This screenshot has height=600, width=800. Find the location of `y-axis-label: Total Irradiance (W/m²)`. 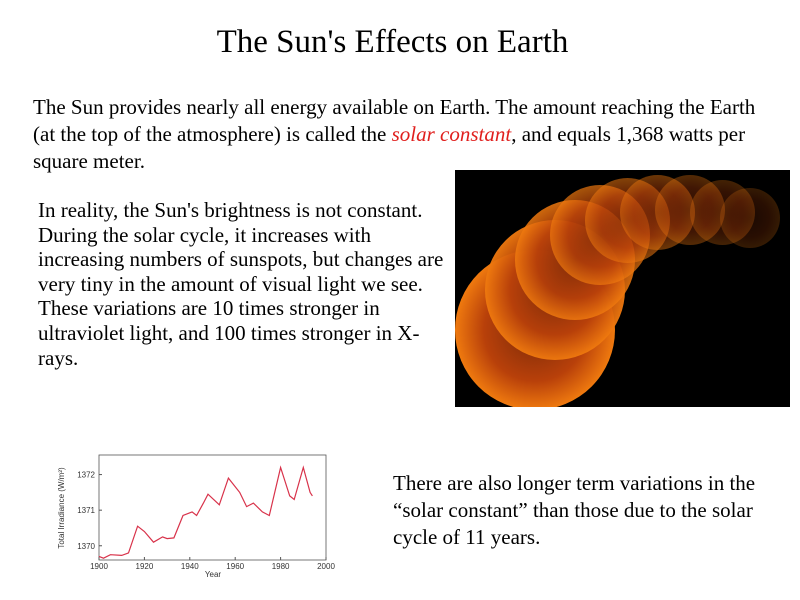

y-axis-label: Total Irradiance (W/m²) is located at coordinates (61, 508).